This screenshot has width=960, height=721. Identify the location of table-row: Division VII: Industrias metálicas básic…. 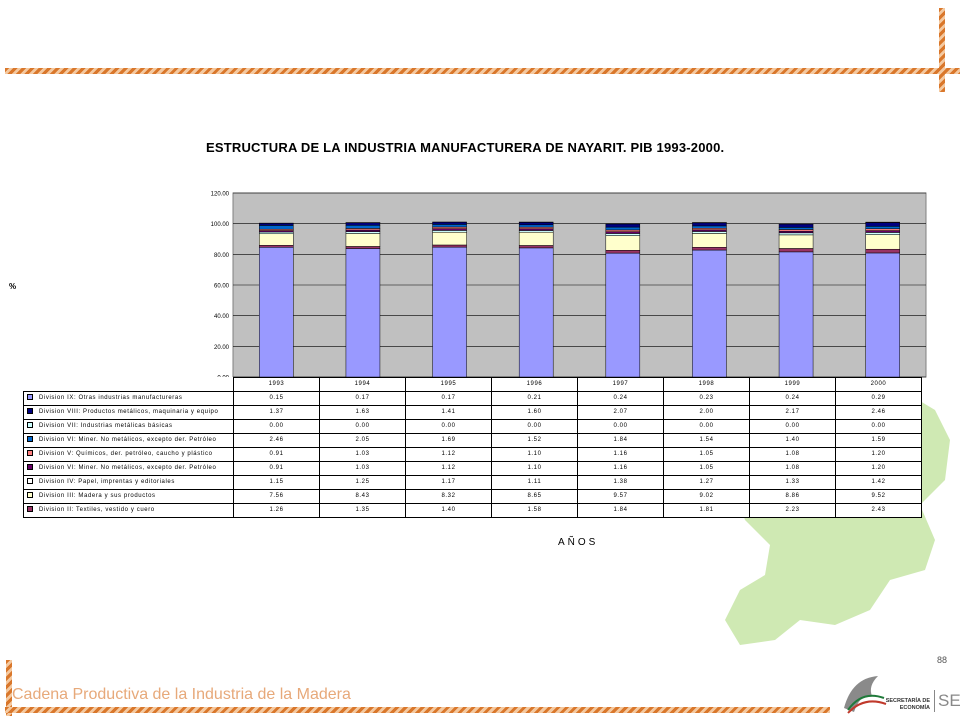
(473, 427).